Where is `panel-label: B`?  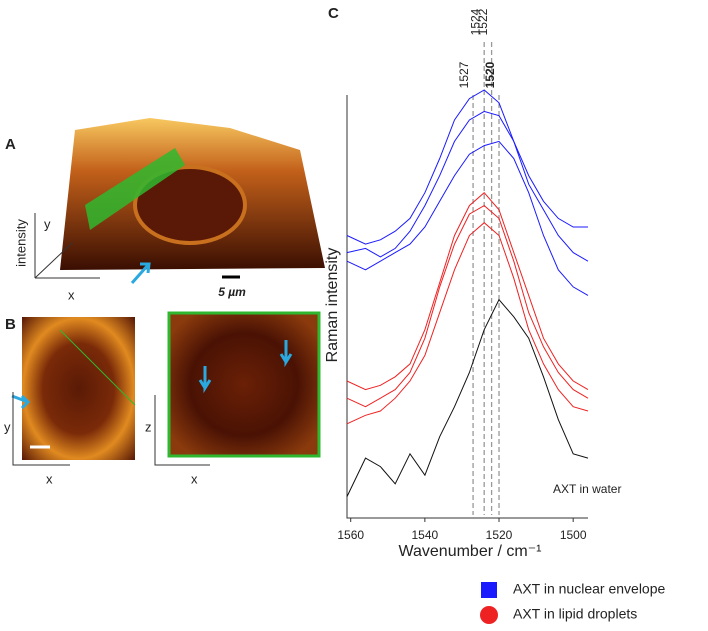 panel-label: B is located at coordinates (10, 324).